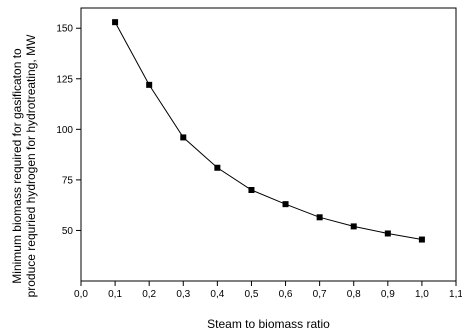 This screenshot has width=462, height=333. I want to click on x-tick-label: 0,2, so click(149, 294).